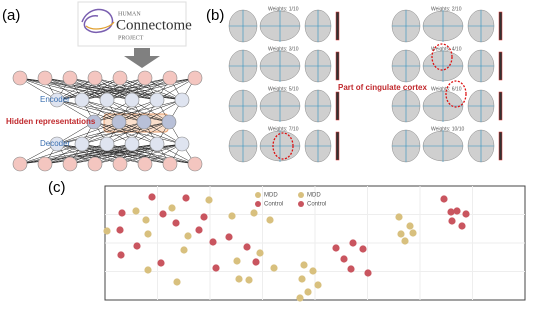 Image resolution: width=535 pixels, height=309 pixels. Describe the element at coordinates (129, 14) in the screenshot. I see `logo-top: HUMAN` at that location.